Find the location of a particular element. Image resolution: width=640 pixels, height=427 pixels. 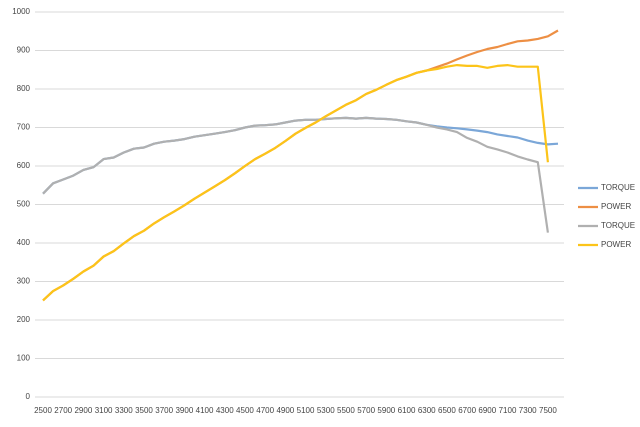

x-tick-label: 3700 is located at coordinates (164, 410).